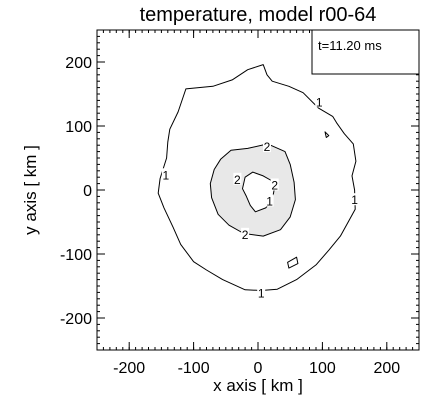 The height and width of the screenshot is (418, 447). Describe the element at coordinates (76, 319) in the screenshot. I see `y-tick-label: -200` at that location.